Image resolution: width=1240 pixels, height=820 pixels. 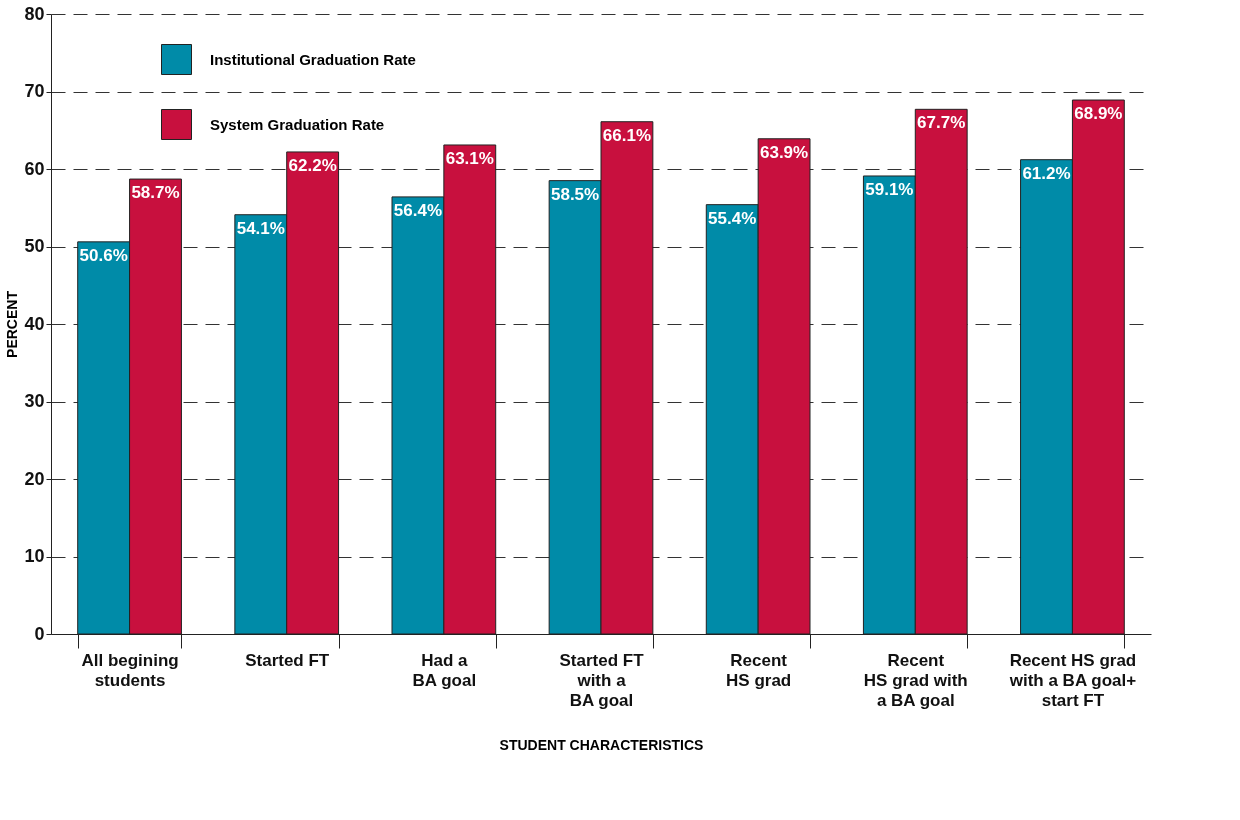 I want to click on y-tick-label: 0, so click(x=39, y=633).